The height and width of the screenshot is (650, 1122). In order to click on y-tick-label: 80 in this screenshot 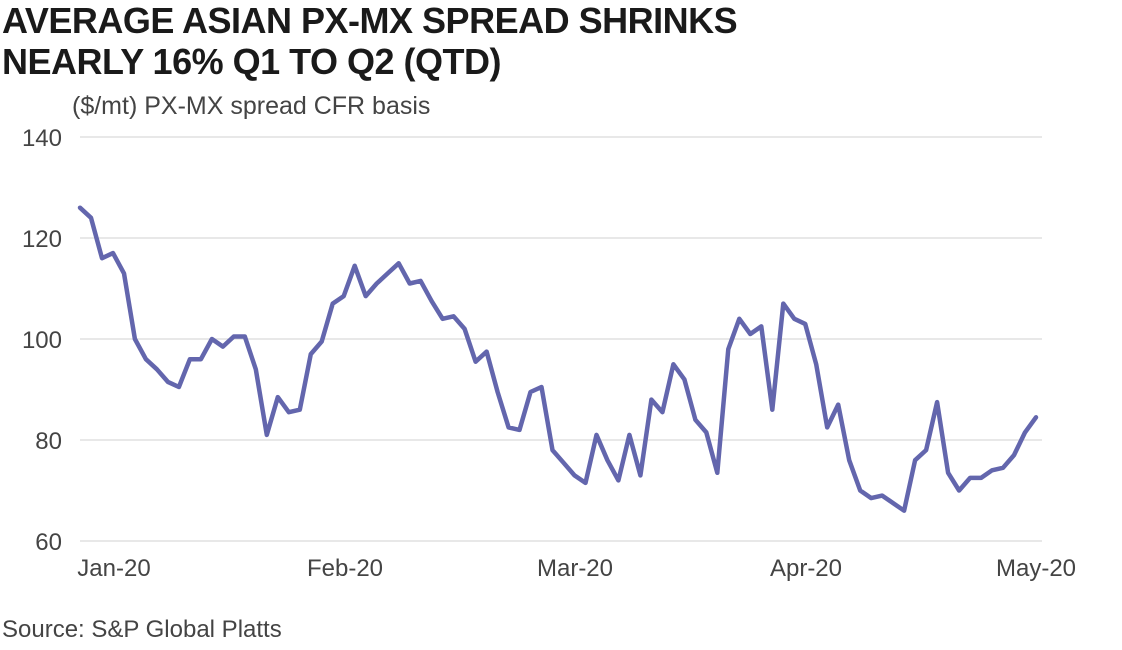, I will do `click(48, 441)`.